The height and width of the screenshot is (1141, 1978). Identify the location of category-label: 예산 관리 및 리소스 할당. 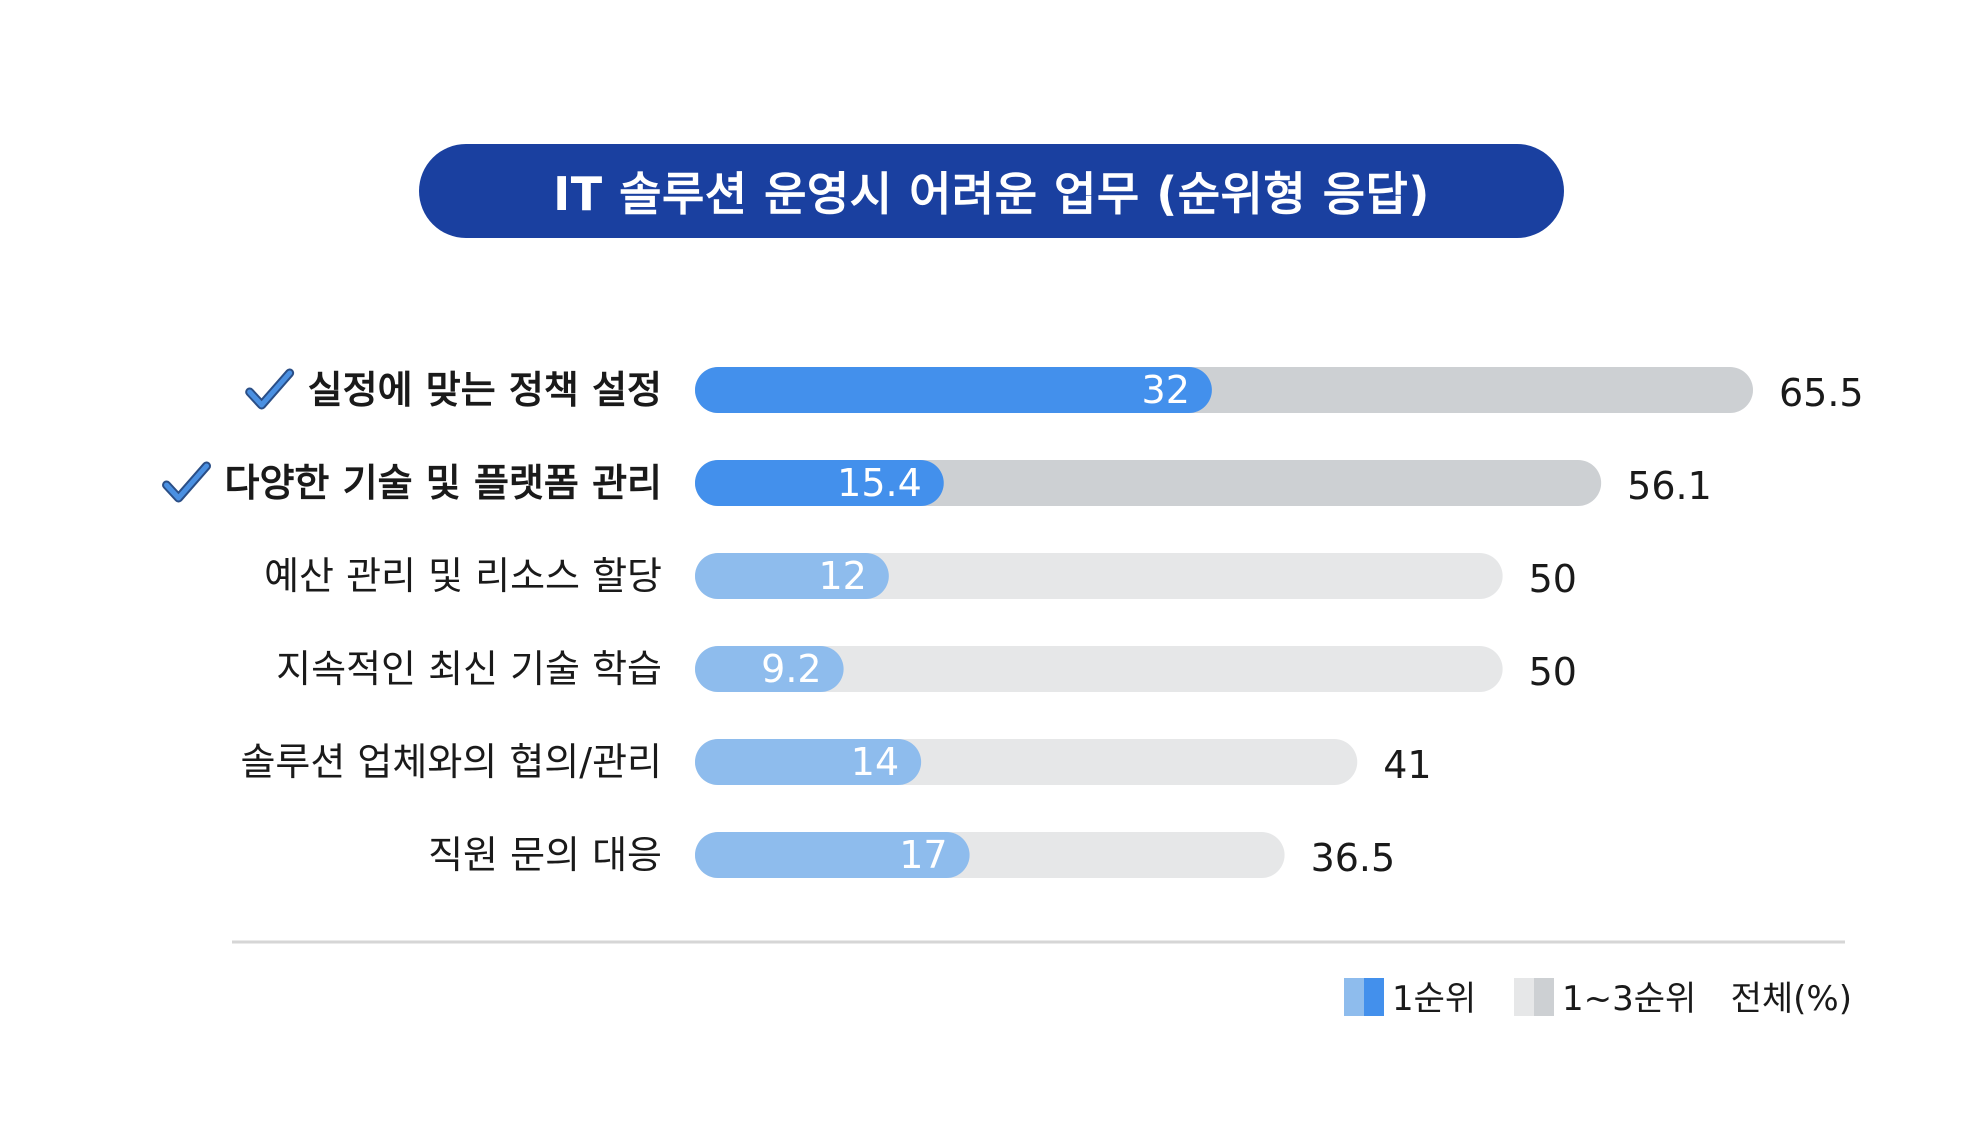
(463, 576).